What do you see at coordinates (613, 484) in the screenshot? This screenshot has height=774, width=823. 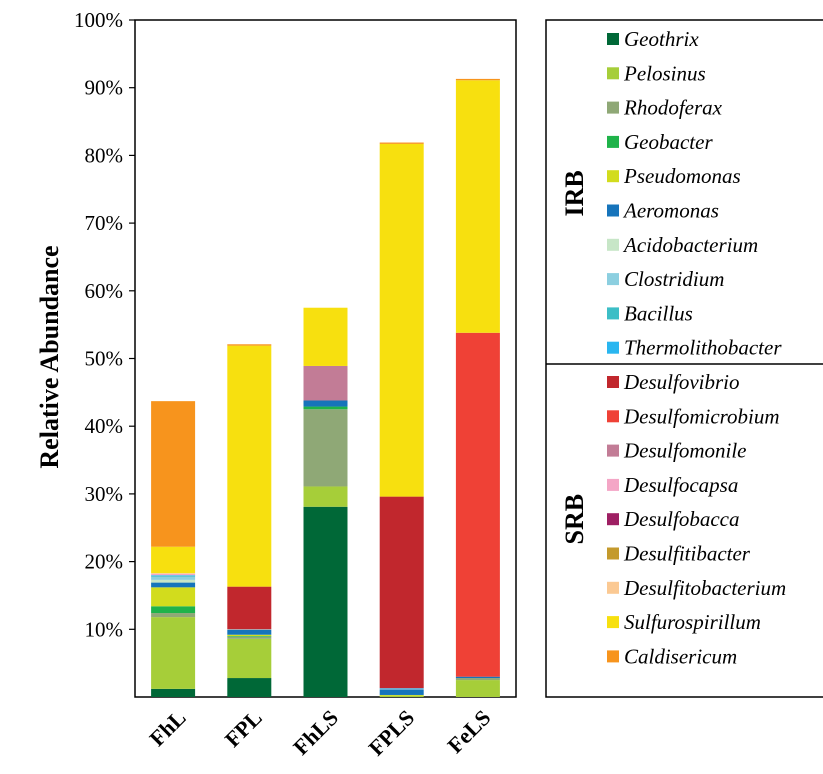 I see `legend-swatch-desulfocapsa` at bounding box center [613, 484].